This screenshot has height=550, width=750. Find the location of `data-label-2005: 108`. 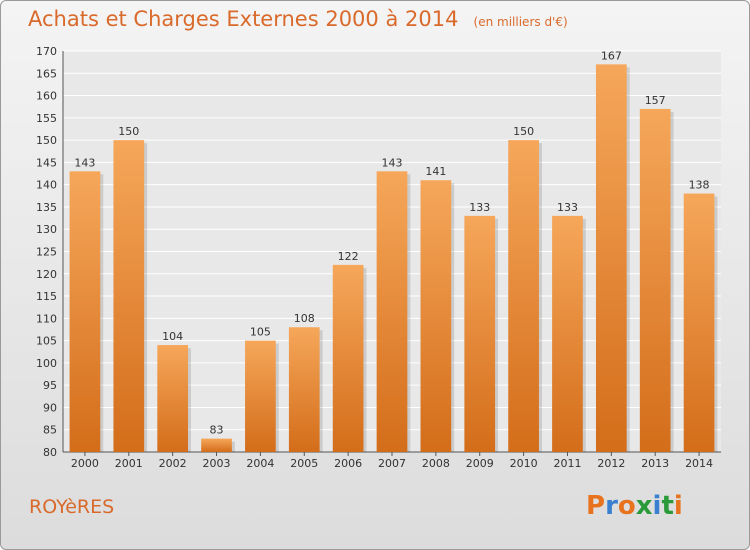

data-label-2005: 108 is located at coordinates (304, 318).